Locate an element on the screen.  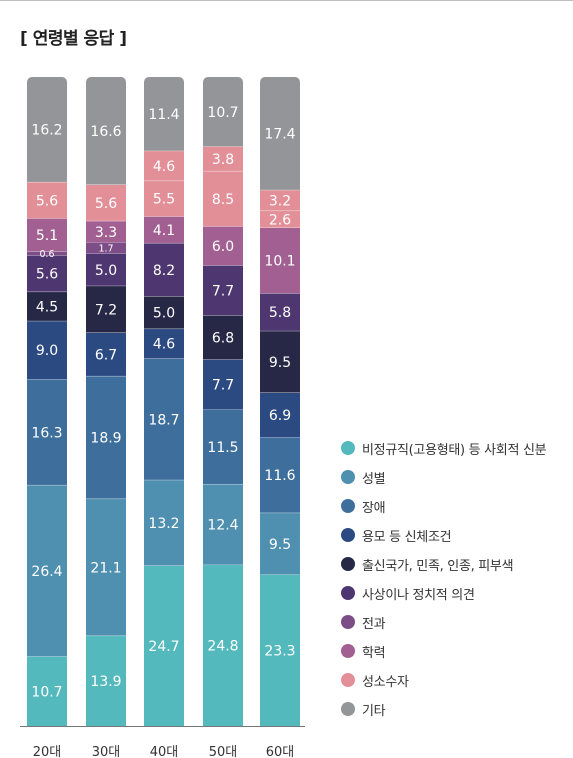
data-label: 11.6 is located at coordinates (279, 476).